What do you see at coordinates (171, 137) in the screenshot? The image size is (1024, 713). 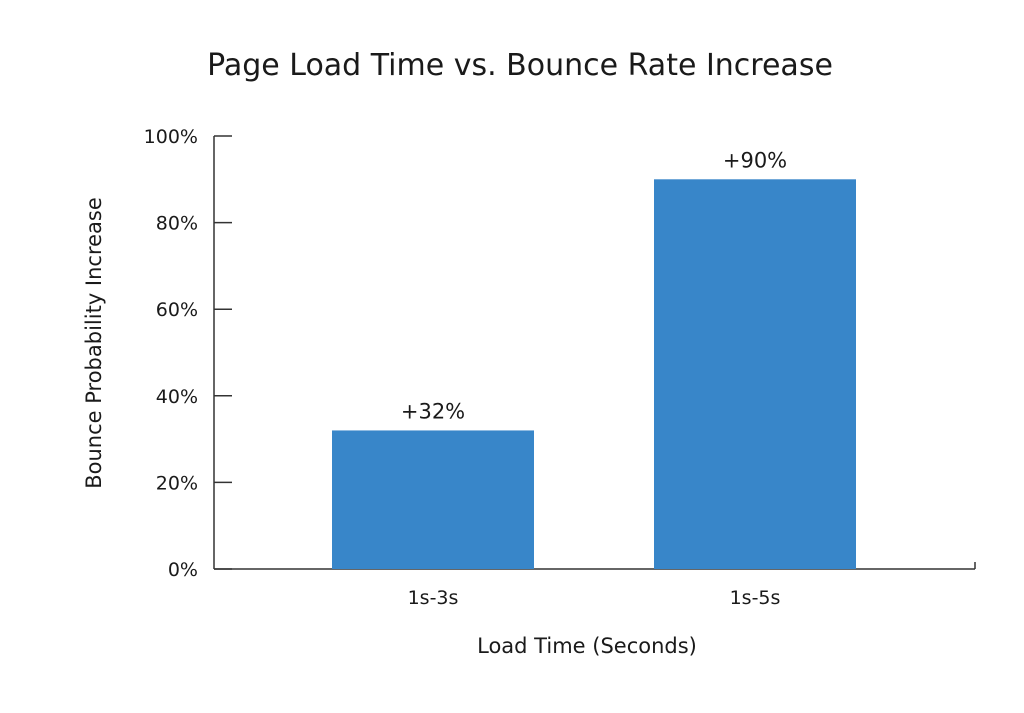 I see `y-tick-label: 100%` at bounding box center [171, 137].